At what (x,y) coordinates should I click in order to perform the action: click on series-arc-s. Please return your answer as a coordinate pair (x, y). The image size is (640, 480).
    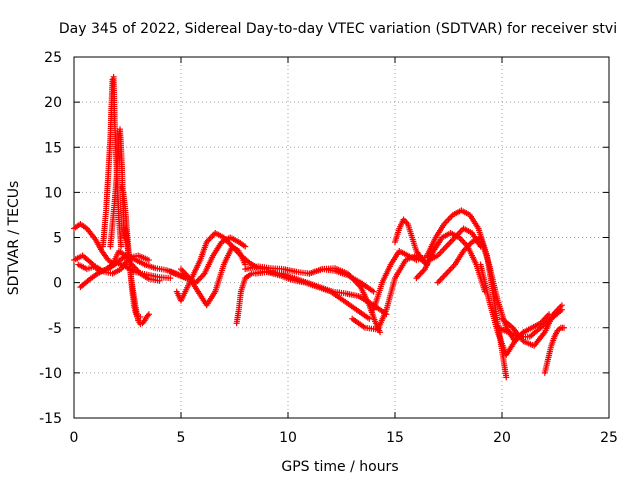
    Looking at the image, I should click on (515, 309).